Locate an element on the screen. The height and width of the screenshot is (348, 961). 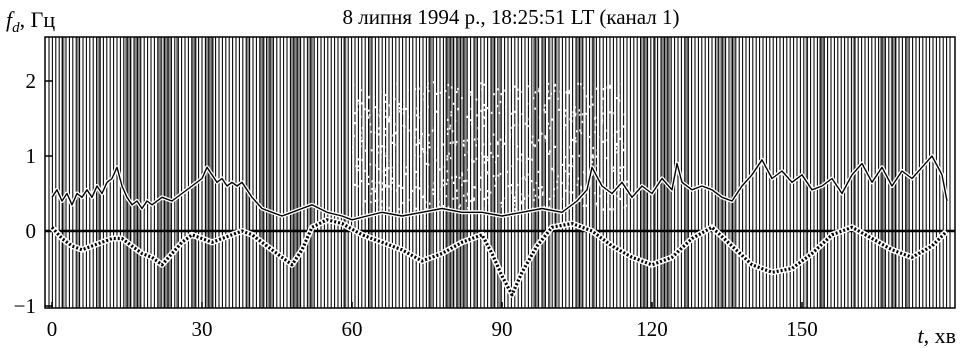
spectrogram-scatter is located at coordinates (490, 146).